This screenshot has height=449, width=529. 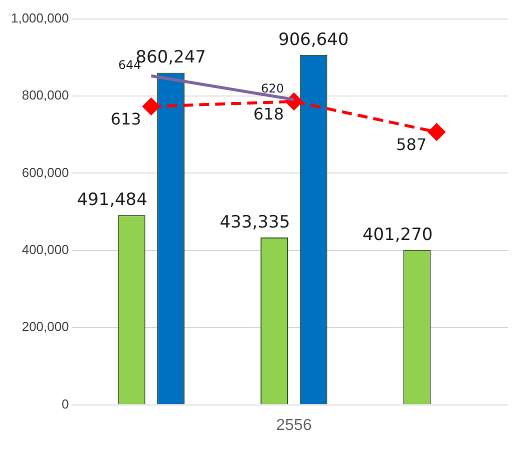 I want to click on y-tick-label: 600,000, so click(x=45, y=172).